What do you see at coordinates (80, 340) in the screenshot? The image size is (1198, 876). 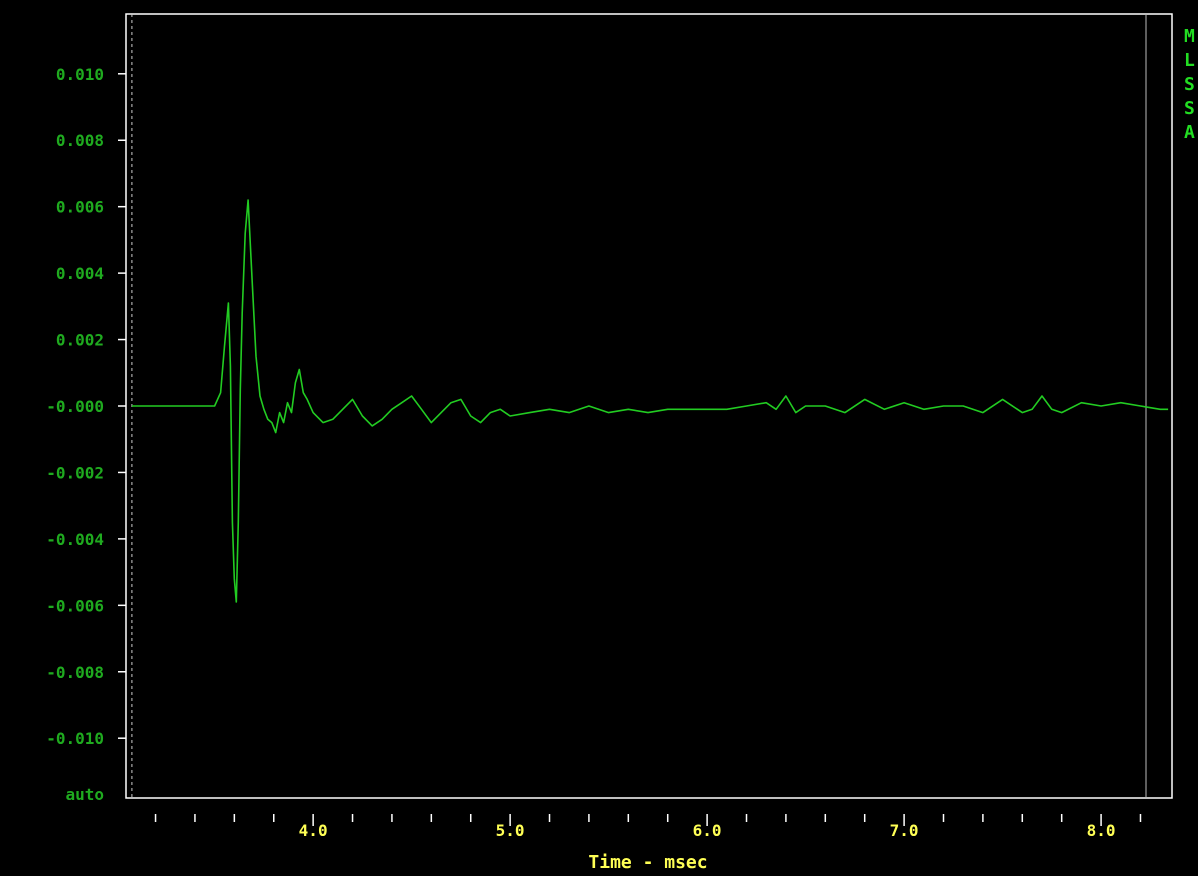 I see `y-tick-label: 0.002` at bounding box center [80, 340].